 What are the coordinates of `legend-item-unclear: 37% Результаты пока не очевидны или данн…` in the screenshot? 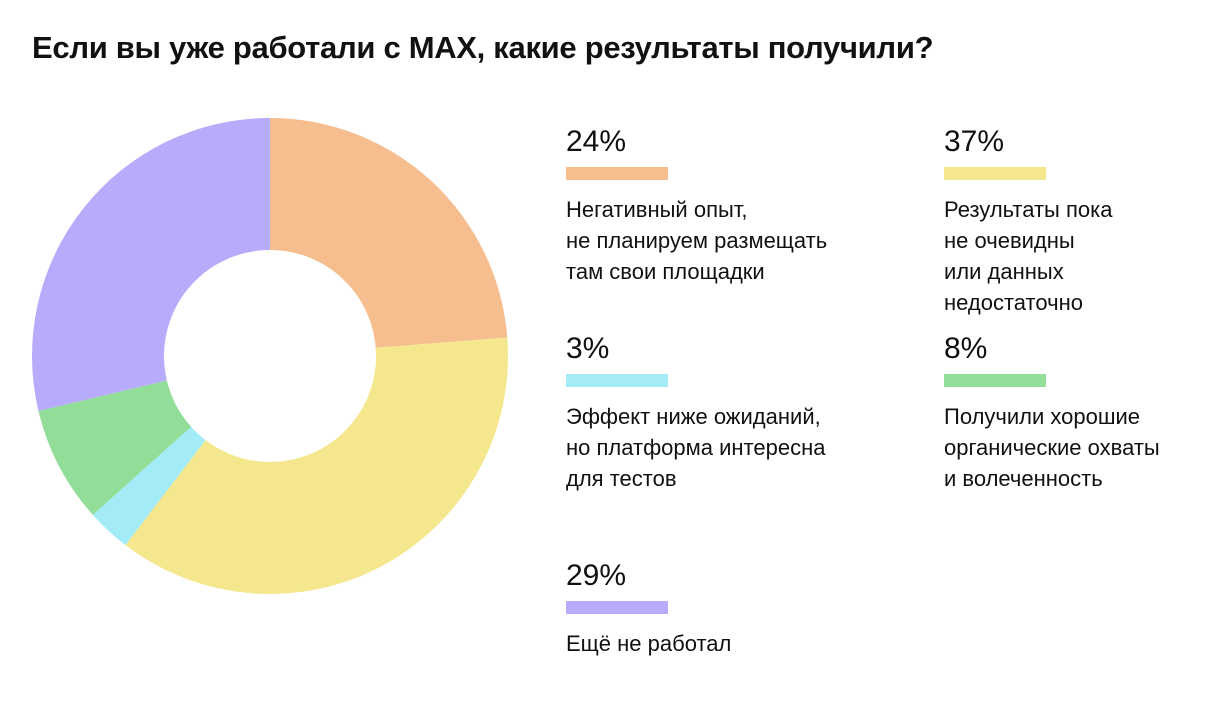 It's located at (1079, 222).